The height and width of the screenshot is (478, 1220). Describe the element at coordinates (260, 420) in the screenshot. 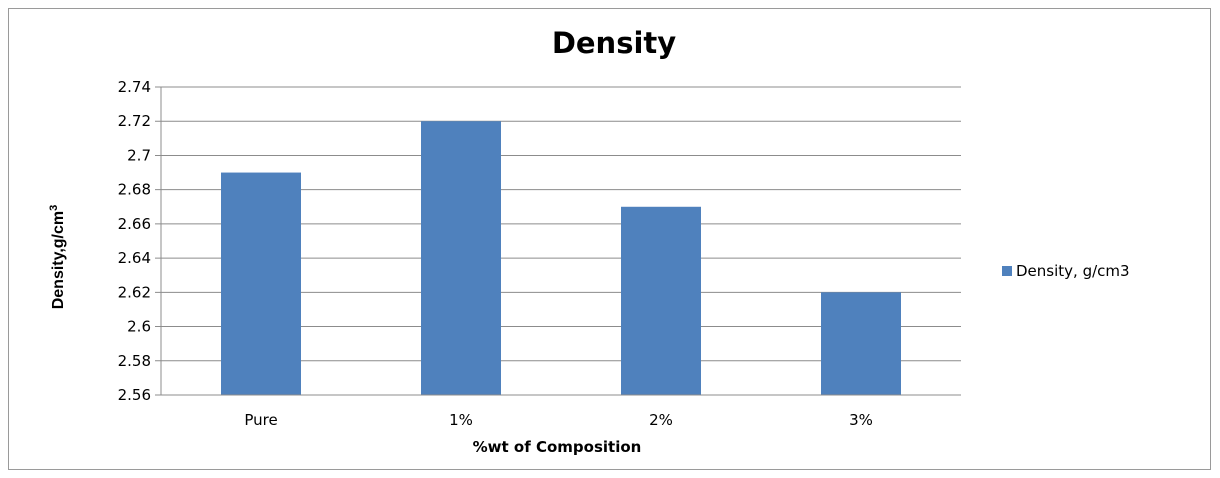

I see `x-tick-label: Pure` at that location.